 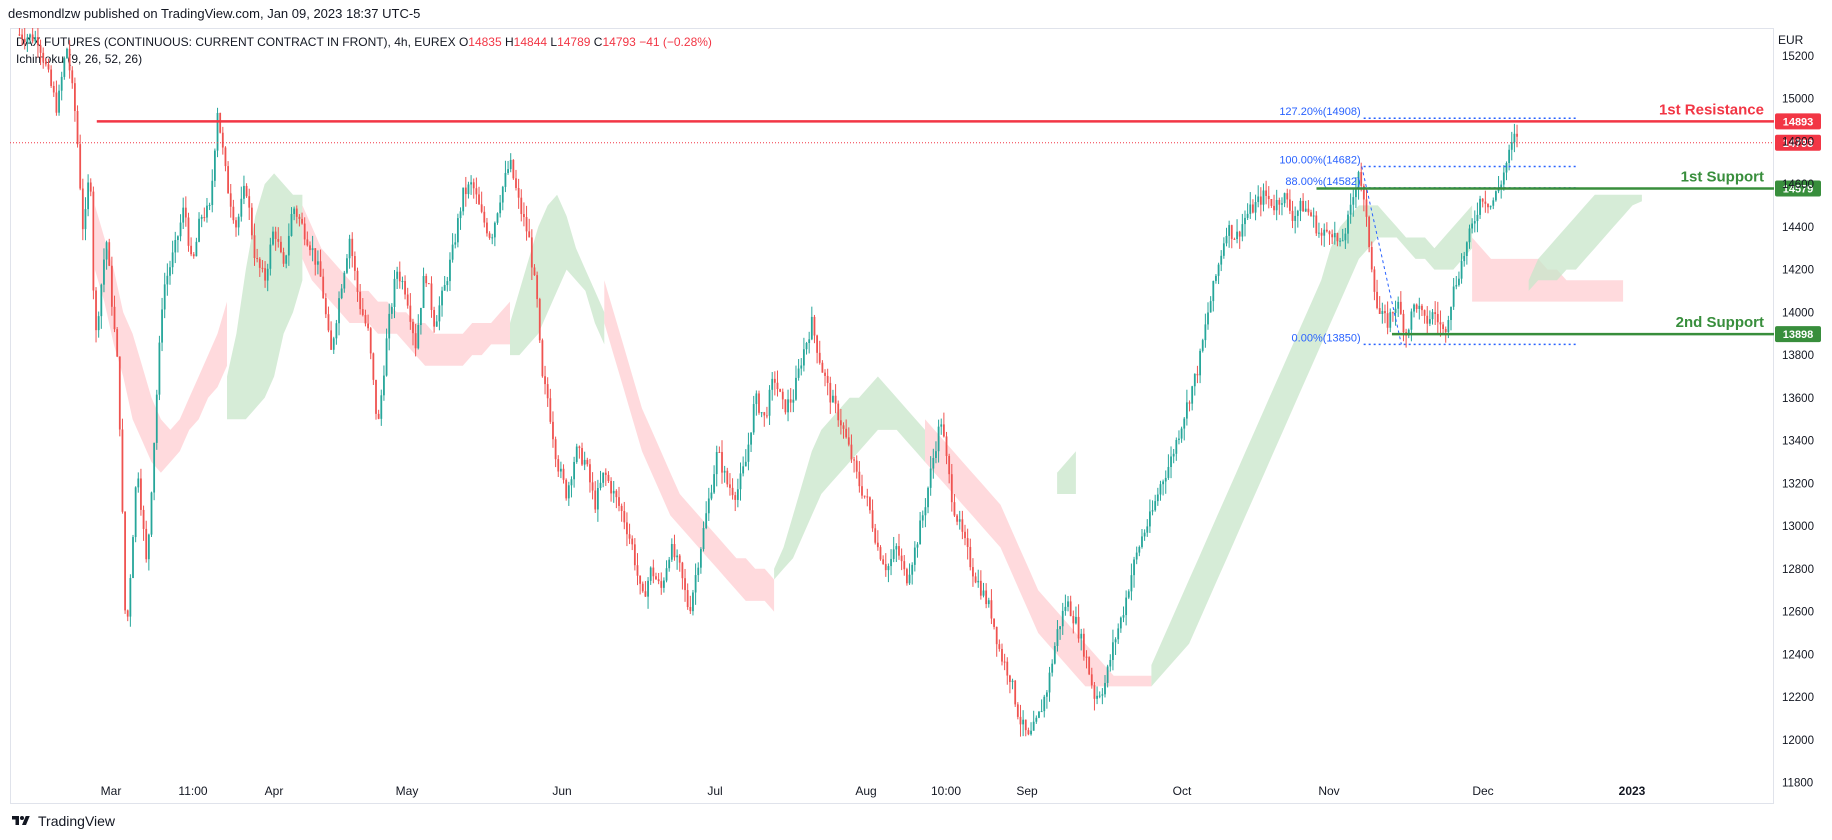 What do you see at coordinates (79, 59) in the screenshot?
I see `legend-indicator: Ichimoku (9, 26, 52, 26)` at bounding box center [79, 59].